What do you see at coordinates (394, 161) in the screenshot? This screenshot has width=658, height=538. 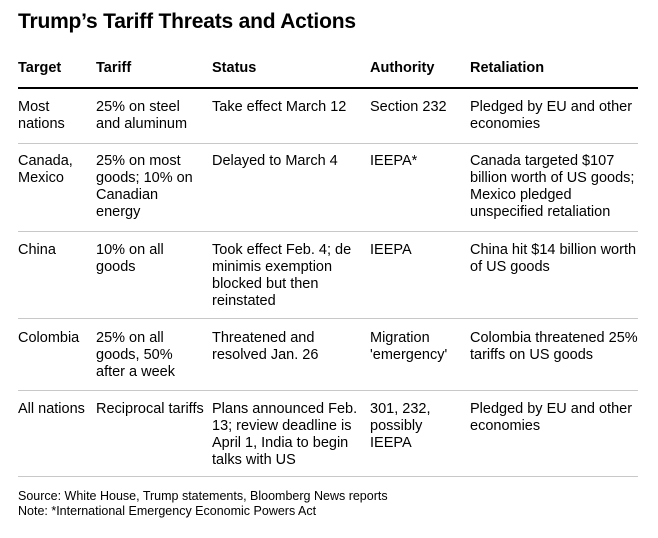 I see `cell-authority: IEEPA*` at bounding box center [394, 161].